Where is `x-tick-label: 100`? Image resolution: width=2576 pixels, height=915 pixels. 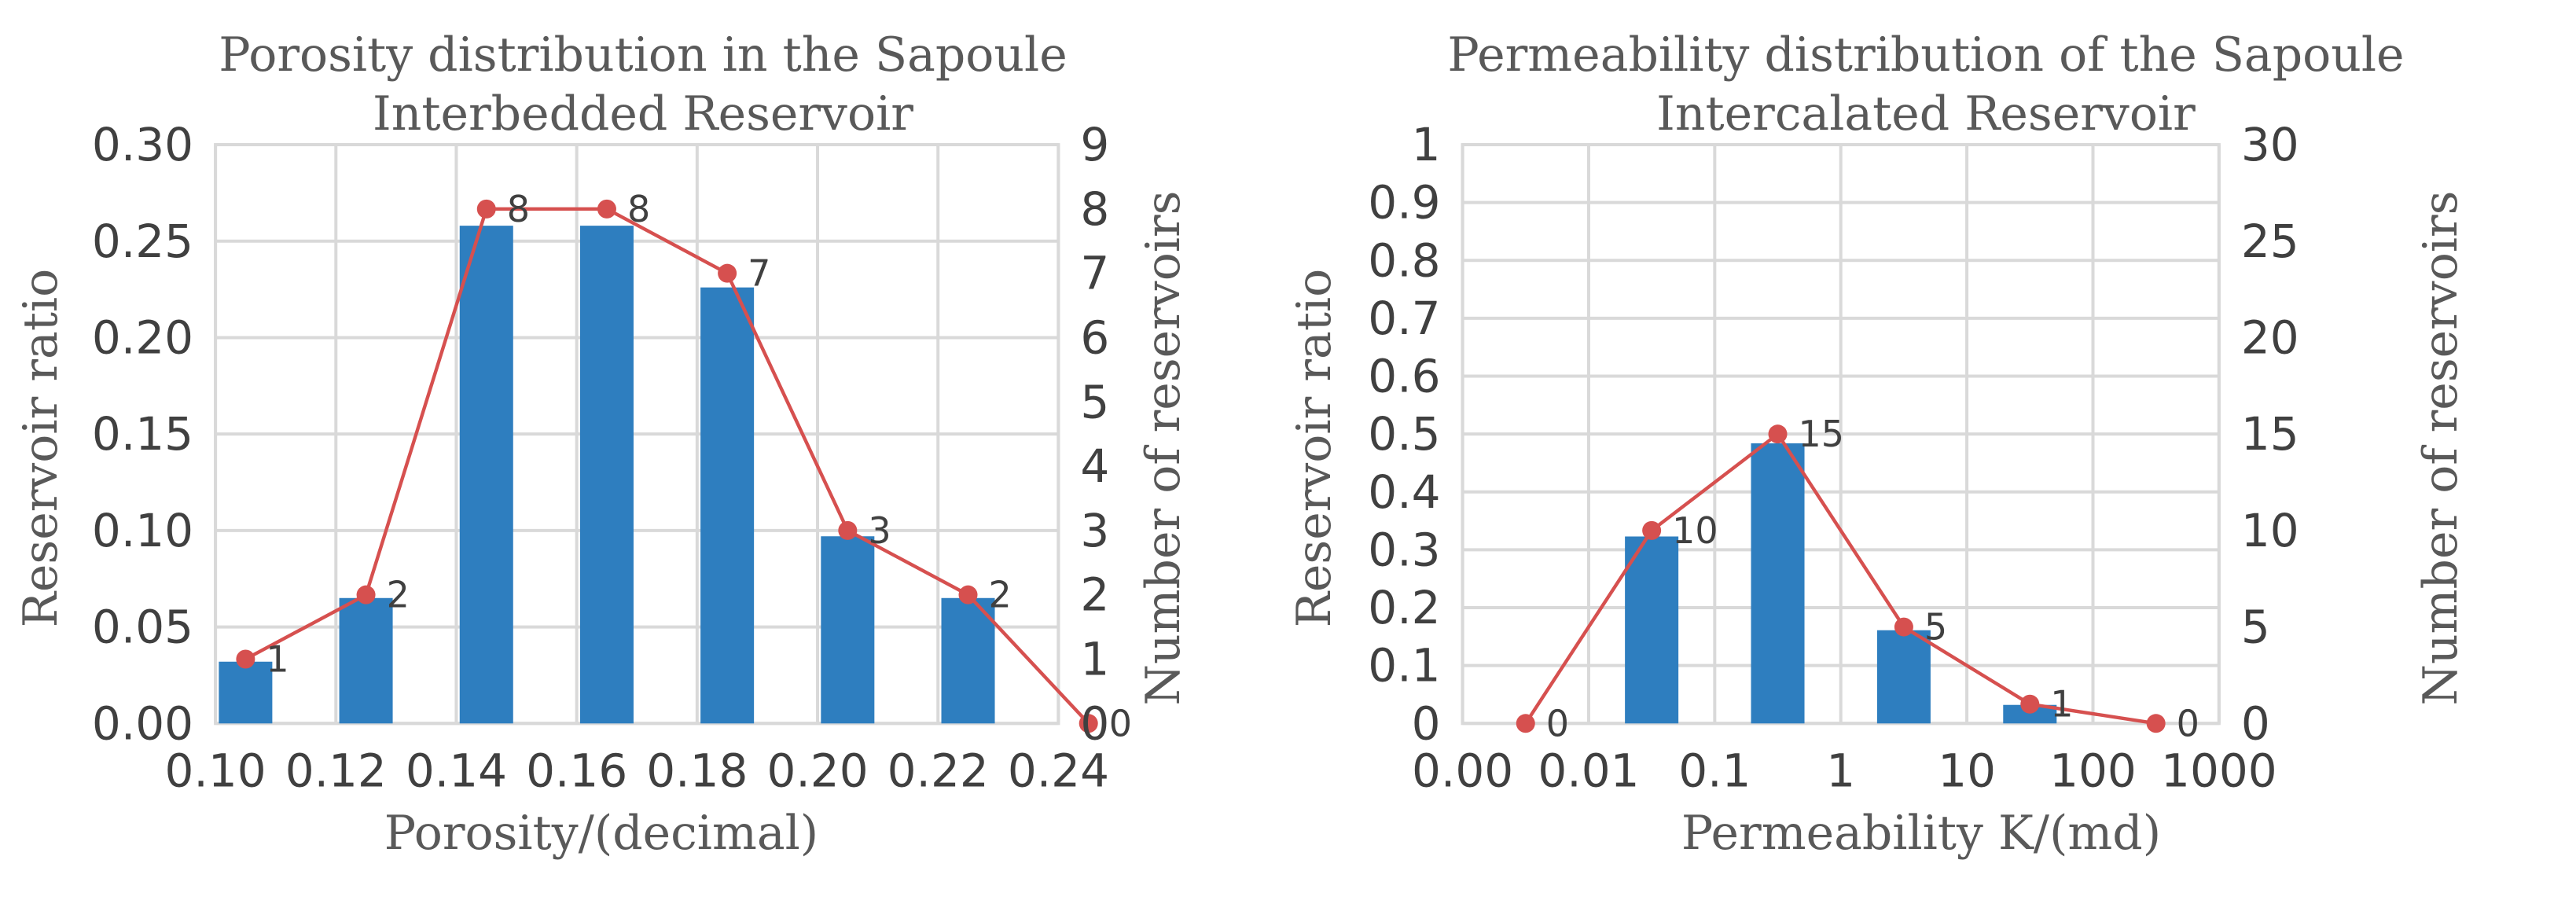 x-tick-label: 100 is located at coordinates (2093, 770).